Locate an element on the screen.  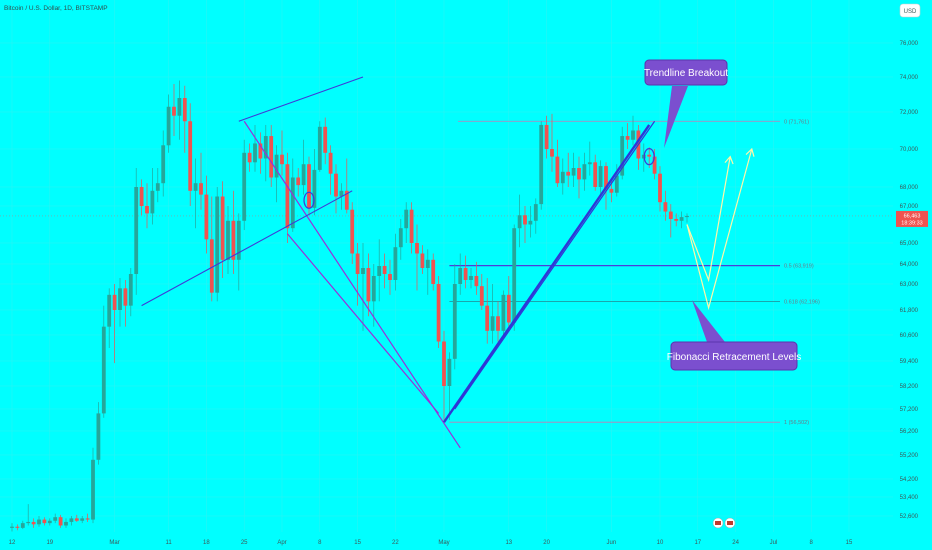
projection-path-b is located at coordinates (719, 229).